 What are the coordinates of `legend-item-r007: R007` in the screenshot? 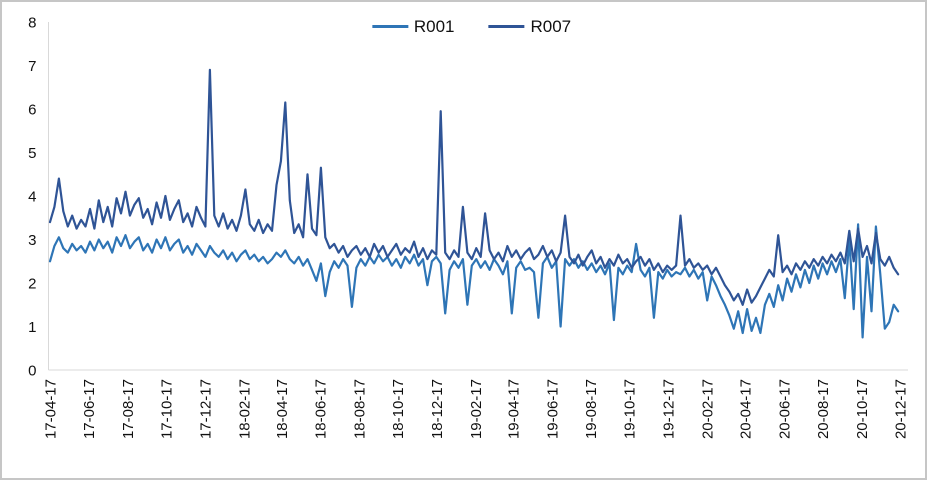 It's located at (530, 26).